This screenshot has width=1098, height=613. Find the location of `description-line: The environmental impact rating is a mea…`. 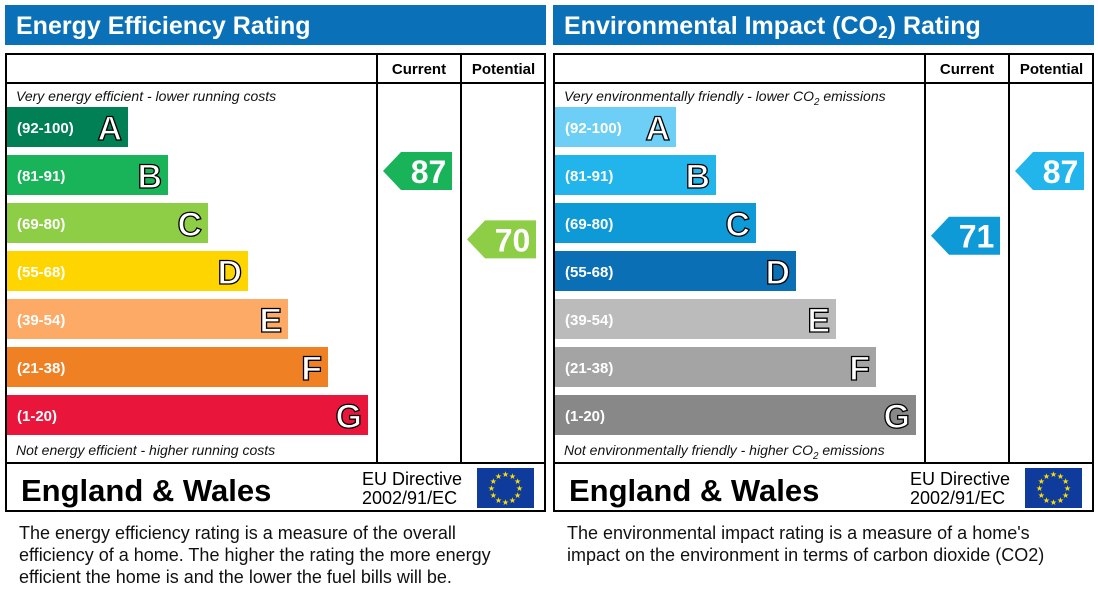

description-line: The environmental impact rating is a mea… is located at coordinates (798, 533).